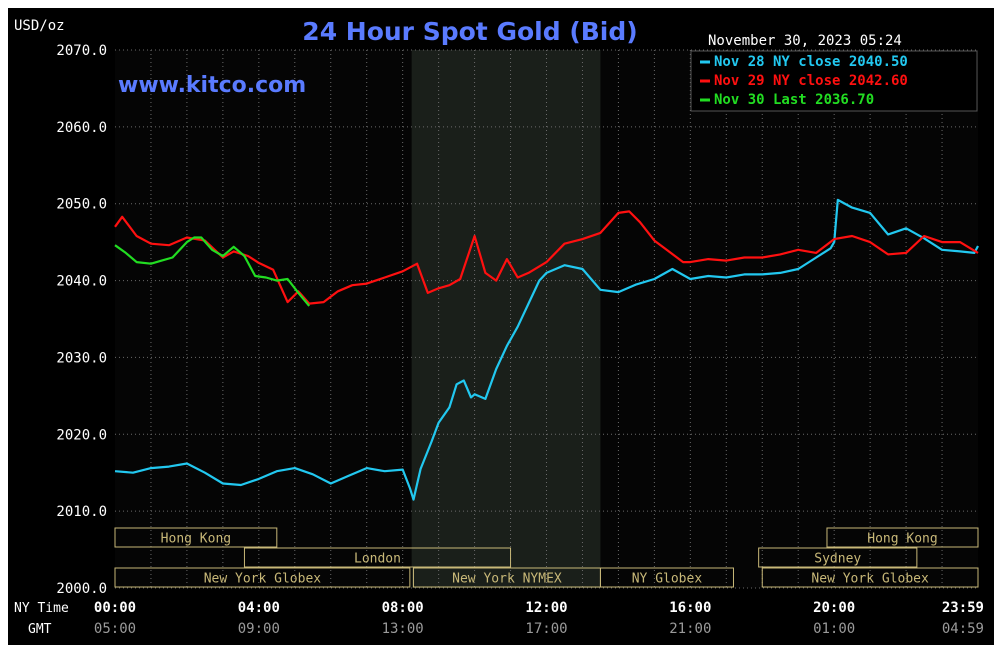 The width and height of the screenshot is (1002, 653). I want to click on y-tick-label: 2000.0, so click(81, 589).